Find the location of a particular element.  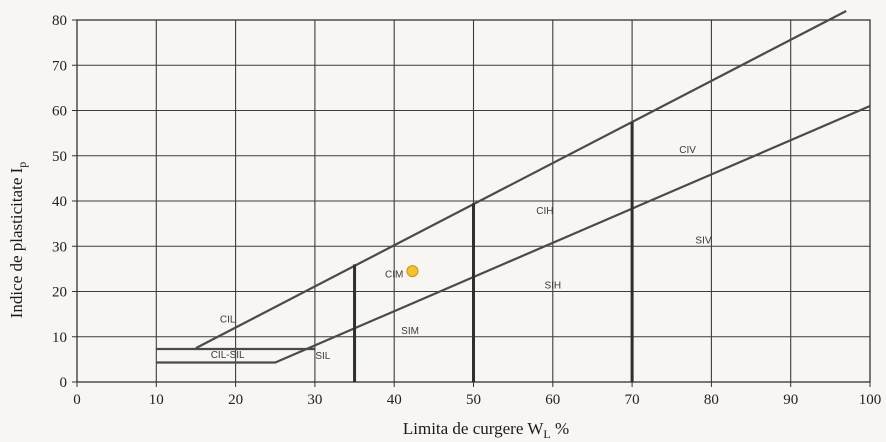

x-tick-label: 90 is located at coordinates (790, 400).